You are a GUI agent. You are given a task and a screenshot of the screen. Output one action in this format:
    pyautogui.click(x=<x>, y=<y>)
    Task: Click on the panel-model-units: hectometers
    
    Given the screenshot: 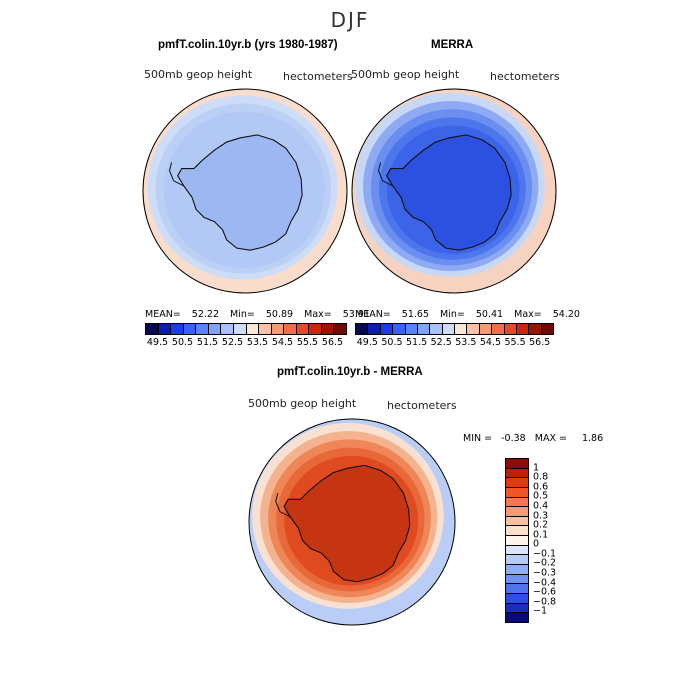 What is the action you would take?
    pyautogui.click(x=318, y=76)
    